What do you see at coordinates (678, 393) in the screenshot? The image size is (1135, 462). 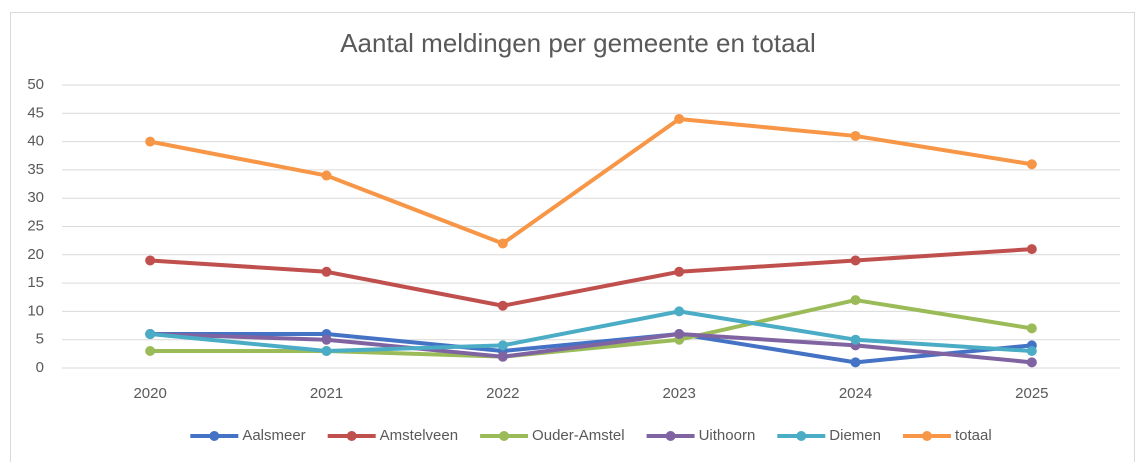 I see `x-tick-label: 2023` at bounding box center [678, 393].